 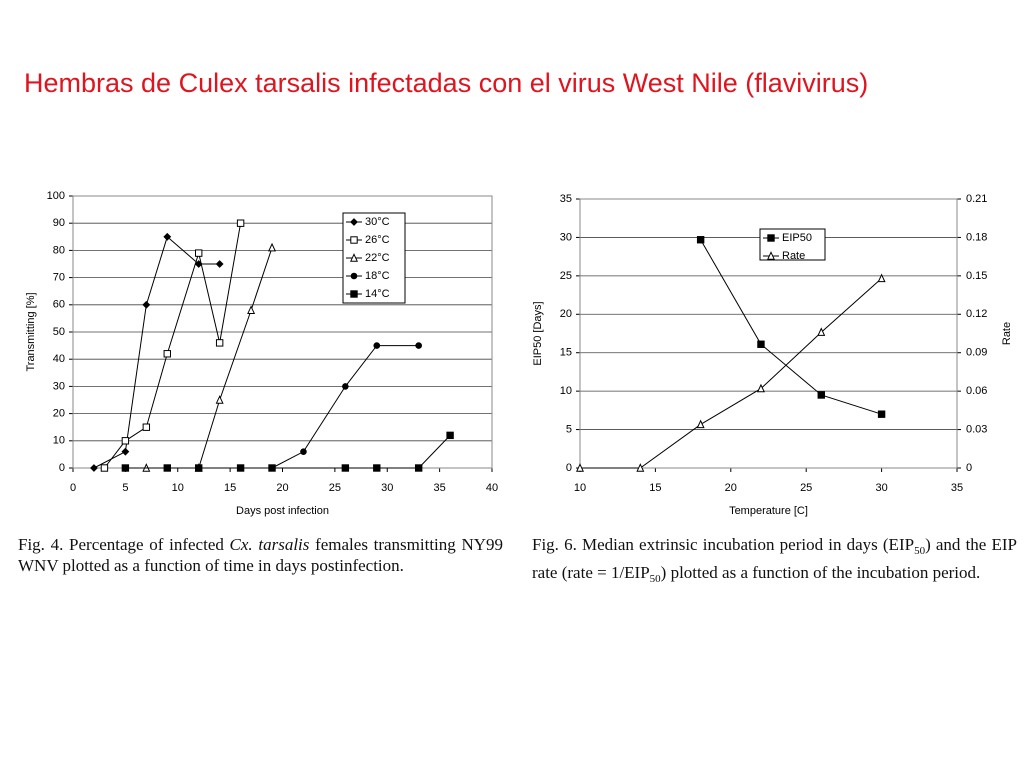 I want to click on plot-frame, so click(x=768, y=333).